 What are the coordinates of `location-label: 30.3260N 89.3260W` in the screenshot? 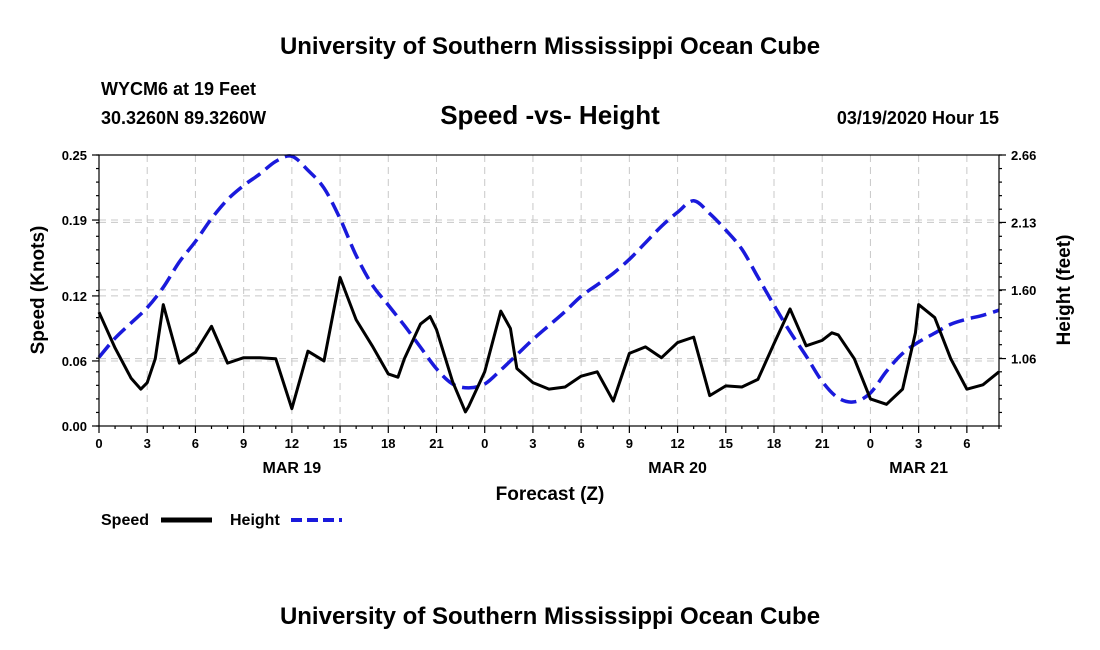 It's located at (183, 118).